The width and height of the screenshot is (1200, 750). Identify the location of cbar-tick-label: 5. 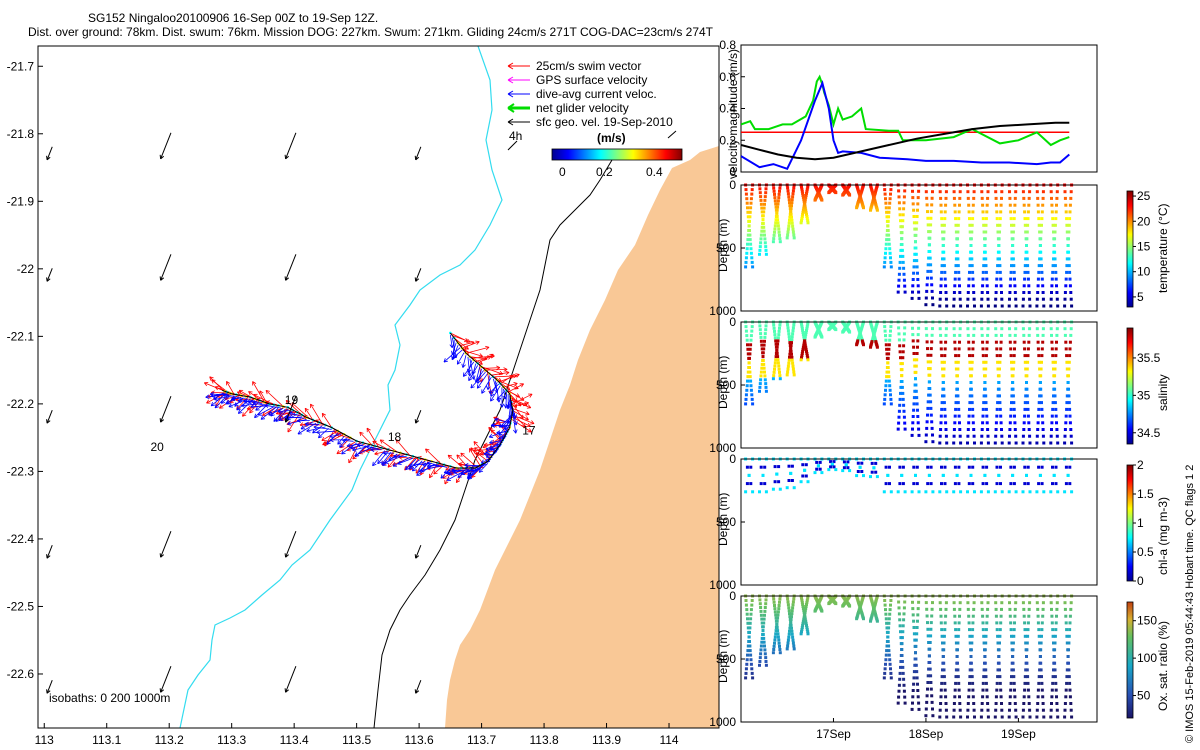
(1140, 297).